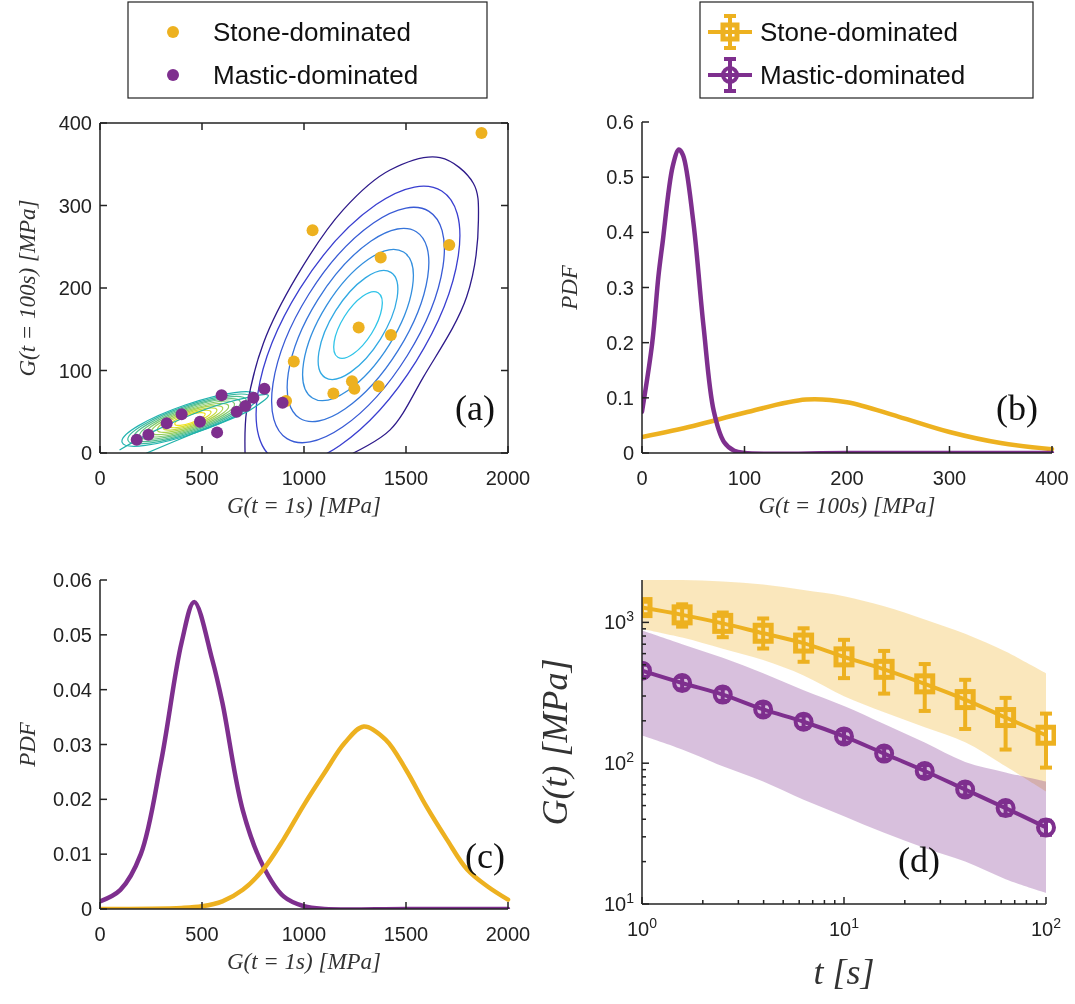 The image size is (1075, 1004). What do you see at coordinates (555, 742) in the screenshot?
I see `y-axis-title: G(t) [MPa]` at bounding box center [555, 742].